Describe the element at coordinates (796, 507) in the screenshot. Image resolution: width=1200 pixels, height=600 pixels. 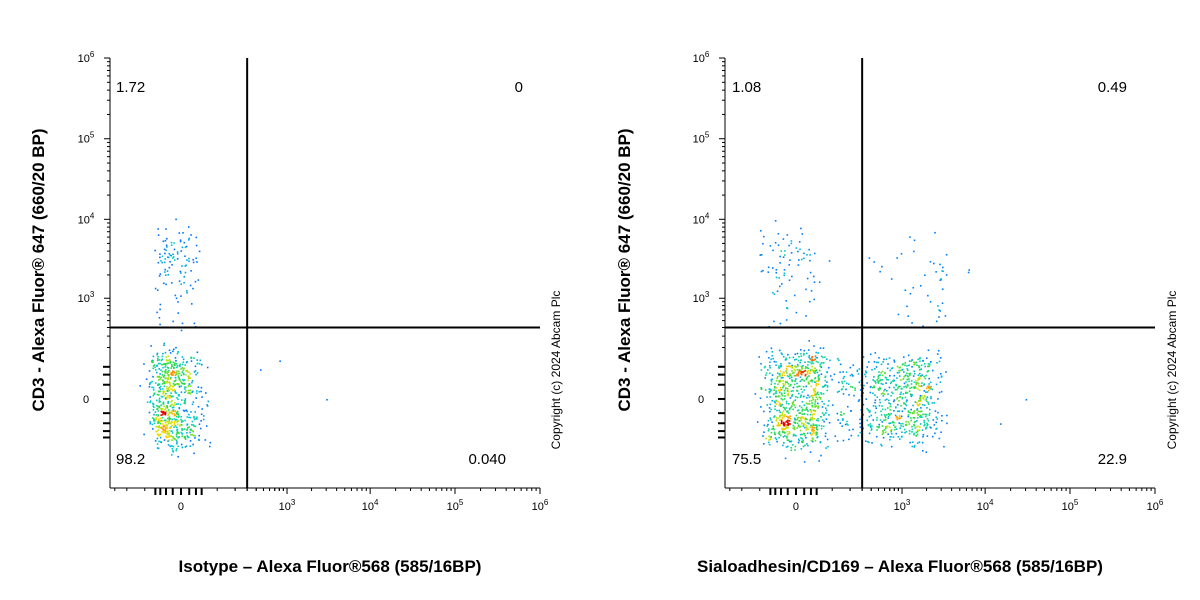
I see `x-tick-label: 0` at that location.